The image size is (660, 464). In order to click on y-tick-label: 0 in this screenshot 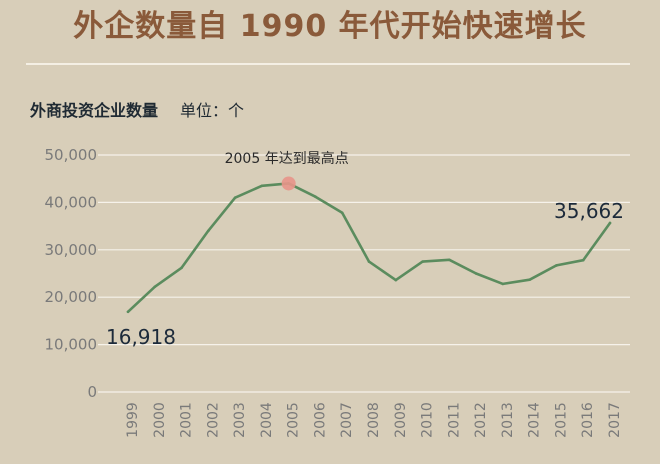, I will do `click(92, 392)`.